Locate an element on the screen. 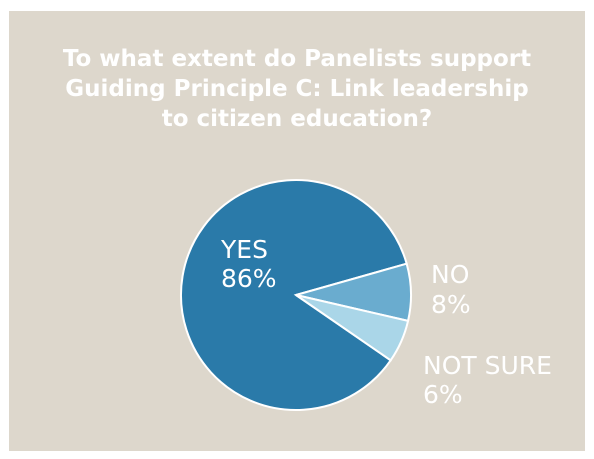 This screenshot has height=459, width=594. pie-slice-not-sure is located at coordinates (352, 328).